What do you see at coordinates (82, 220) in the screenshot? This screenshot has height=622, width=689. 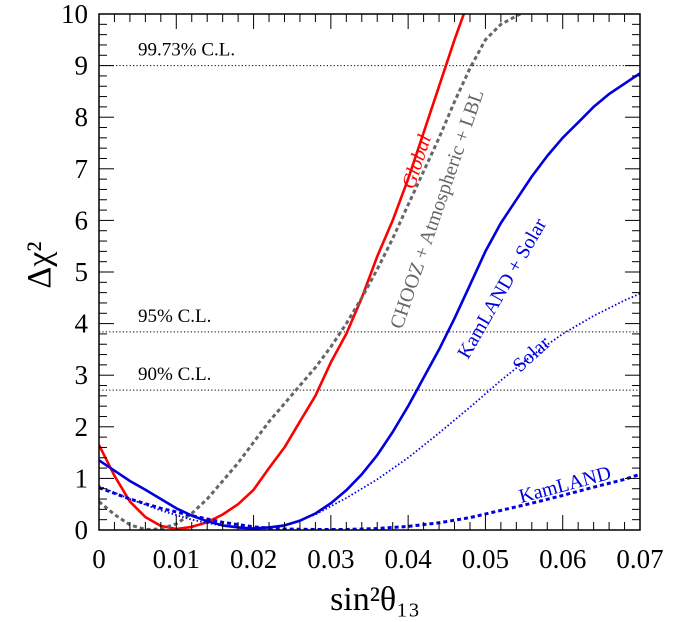 I see `y-tick-label: 6` at bounding box center [82, 220].